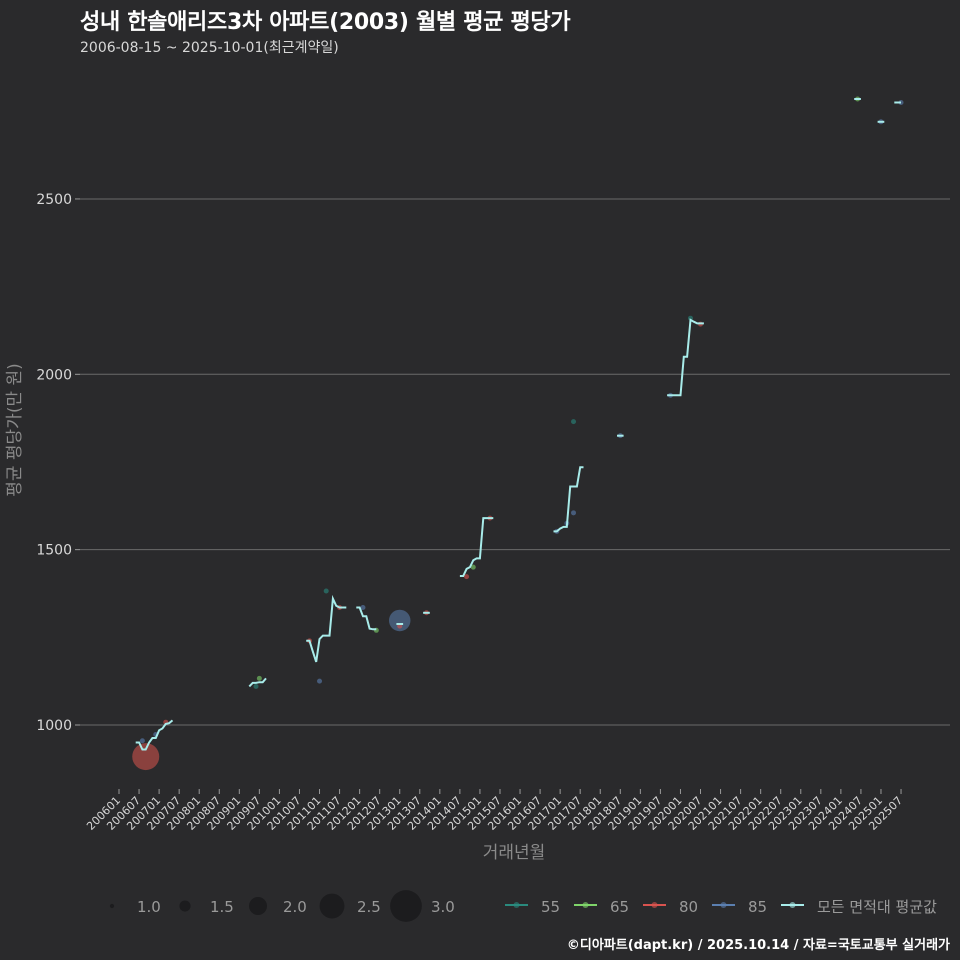  I want to click on size-legend-label: 2.0, so click(295, 907).